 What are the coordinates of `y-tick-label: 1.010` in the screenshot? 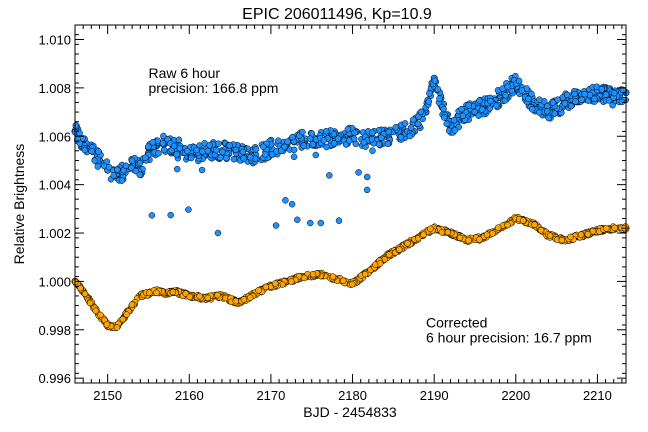 It's located at (54, 40).